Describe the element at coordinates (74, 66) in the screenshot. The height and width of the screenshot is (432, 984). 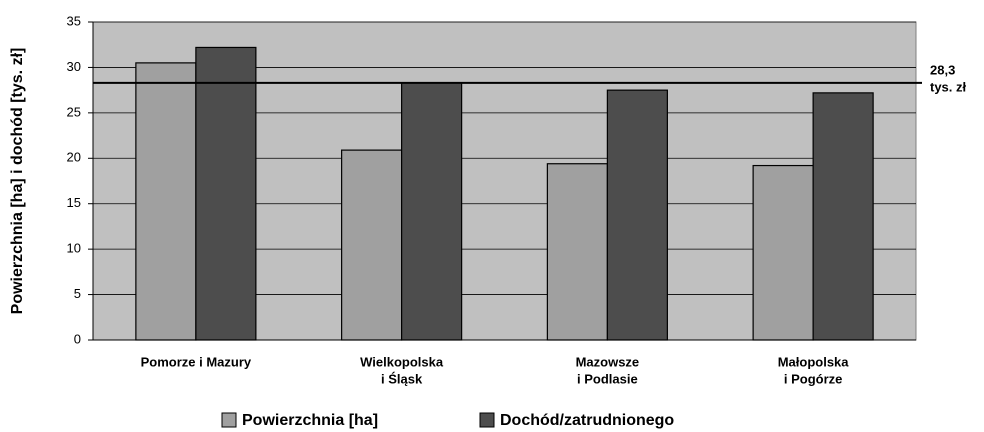
I see `y-tick-label: 30` at that location.